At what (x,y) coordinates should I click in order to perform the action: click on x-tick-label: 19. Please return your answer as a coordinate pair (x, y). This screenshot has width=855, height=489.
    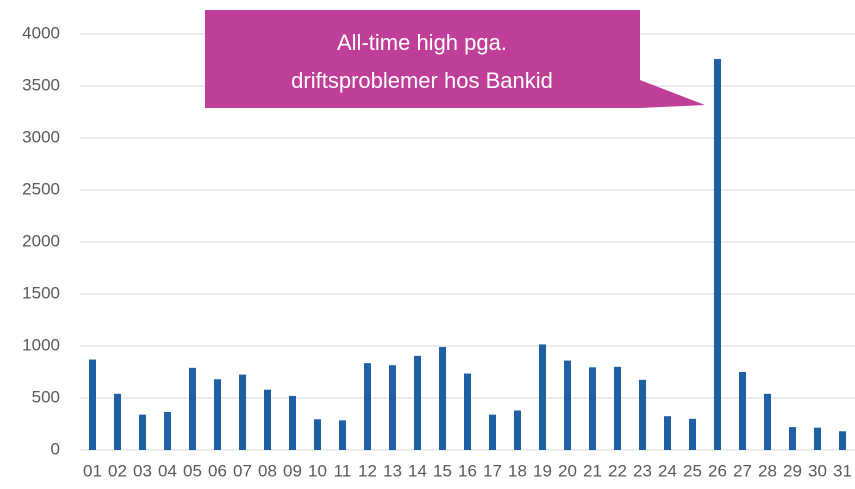
    Looking at the image, I should click on (542, 470).